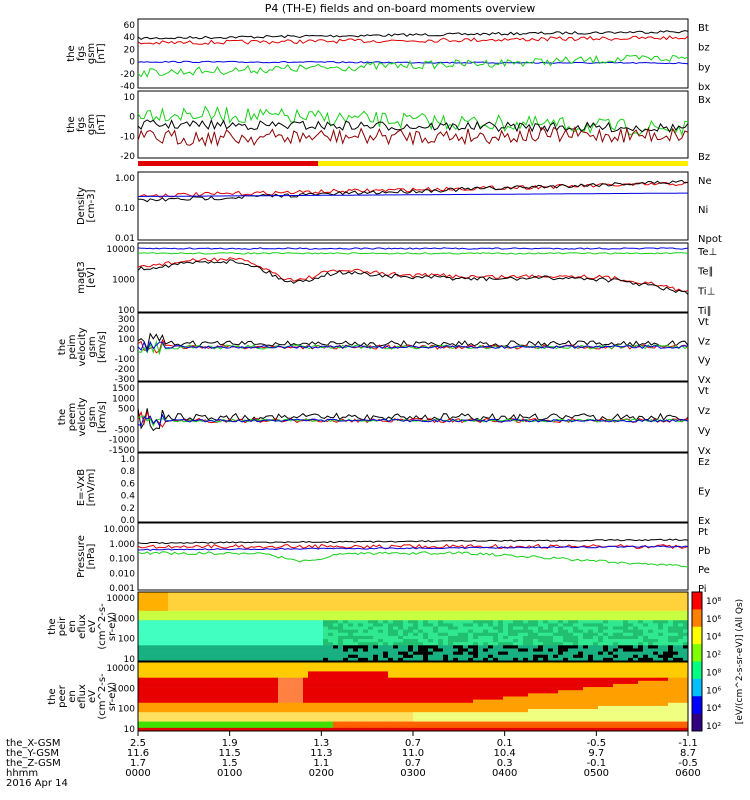  What do you see at coordinates (126, 340) in the screenshot?
I see `ytick-label: 100` at bounding box center [126, 340].